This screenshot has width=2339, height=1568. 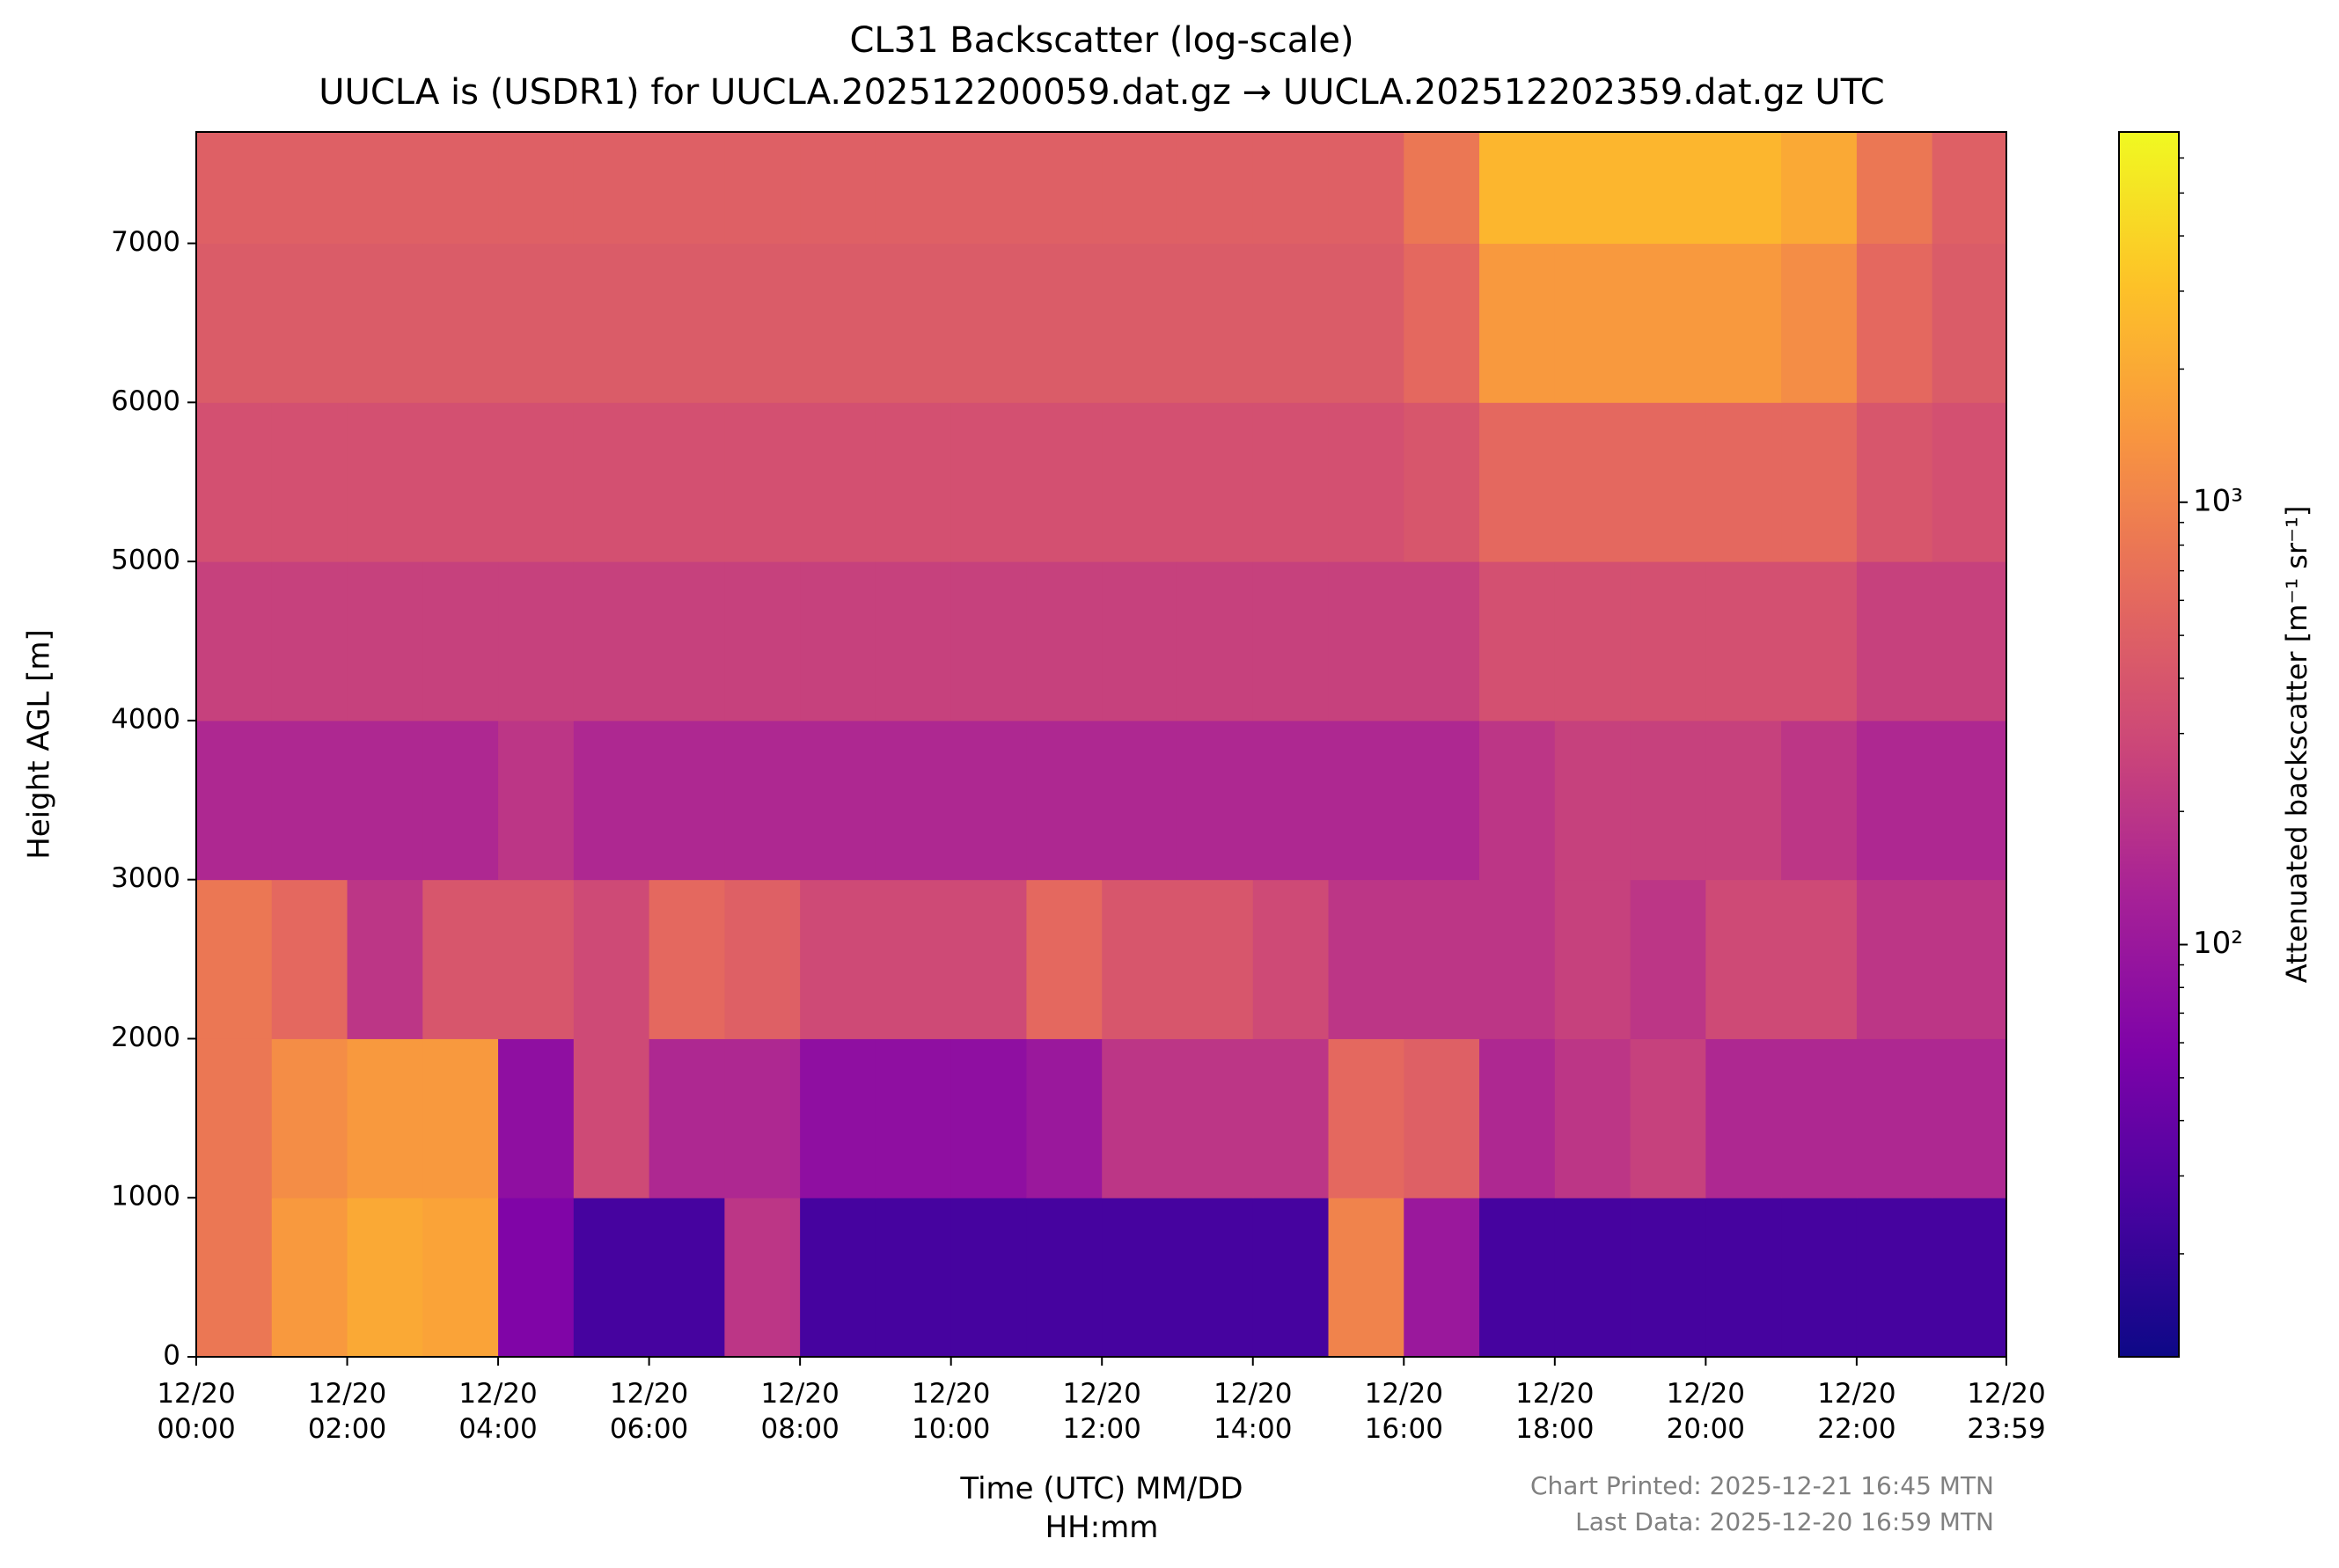 I want to click on x-tick-label: 12/20 06:00, so click(x=649, y=1411).